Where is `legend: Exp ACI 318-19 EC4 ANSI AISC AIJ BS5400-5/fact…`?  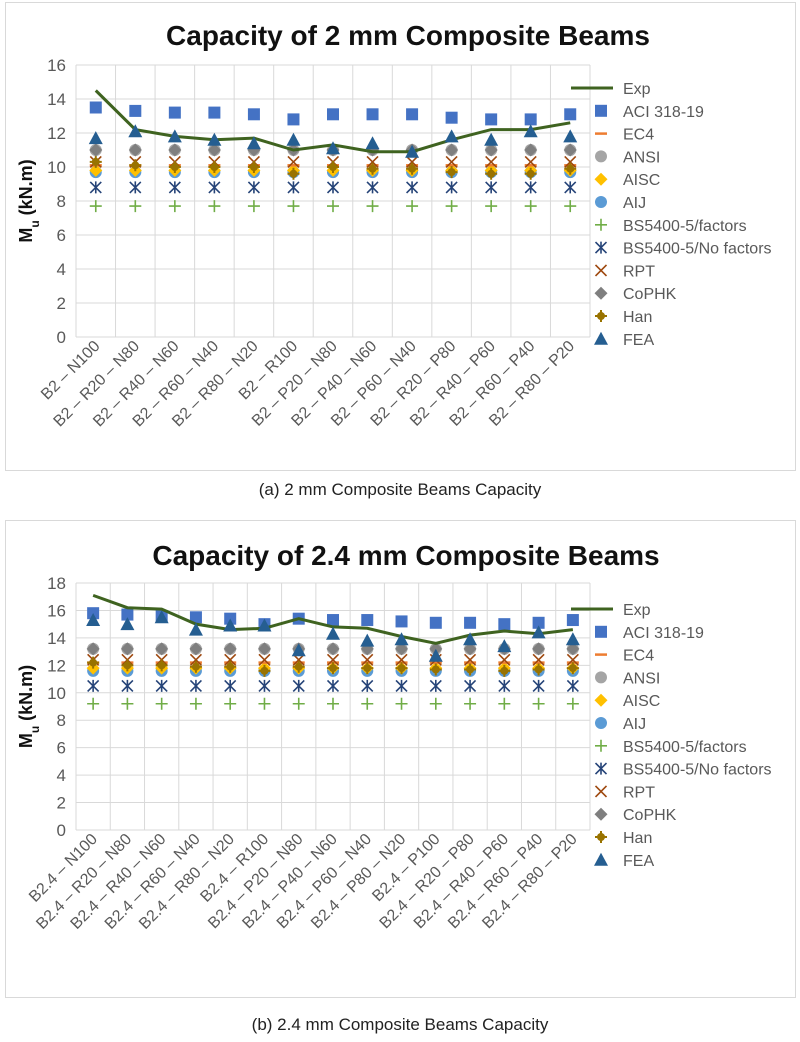 legend: Exp ACI 318-19 EC4 ANSI AISC AIJ BS5400-5/fact… is located at coordinates (671, 736).